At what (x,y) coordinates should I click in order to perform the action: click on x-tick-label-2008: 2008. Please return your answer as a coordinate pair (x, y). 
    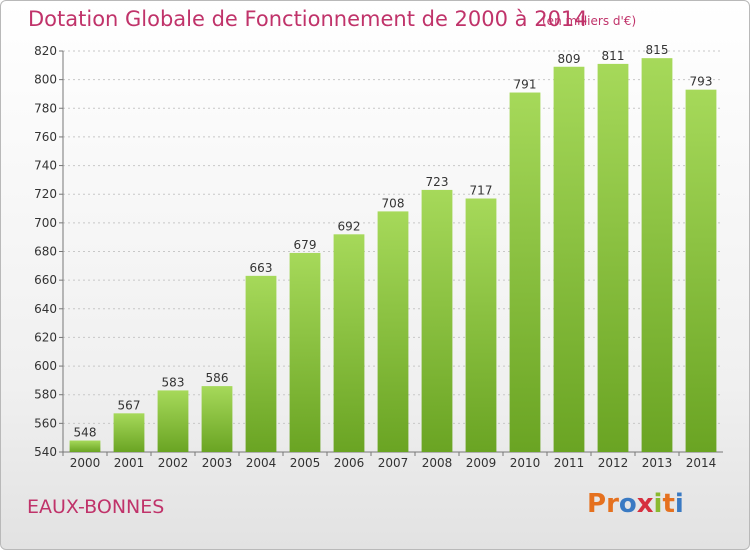
    Looking at the image, I should click on (437, 463).